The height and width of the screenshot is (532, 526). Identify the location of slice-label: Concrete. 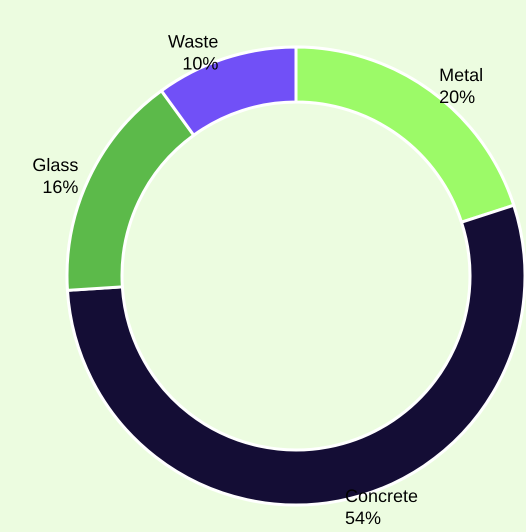
(381, 496).